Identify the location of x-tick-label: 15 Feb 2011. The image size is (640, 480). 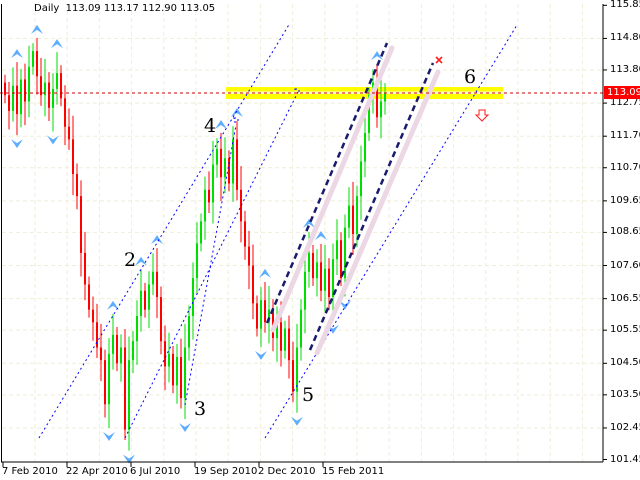
(353, 471).